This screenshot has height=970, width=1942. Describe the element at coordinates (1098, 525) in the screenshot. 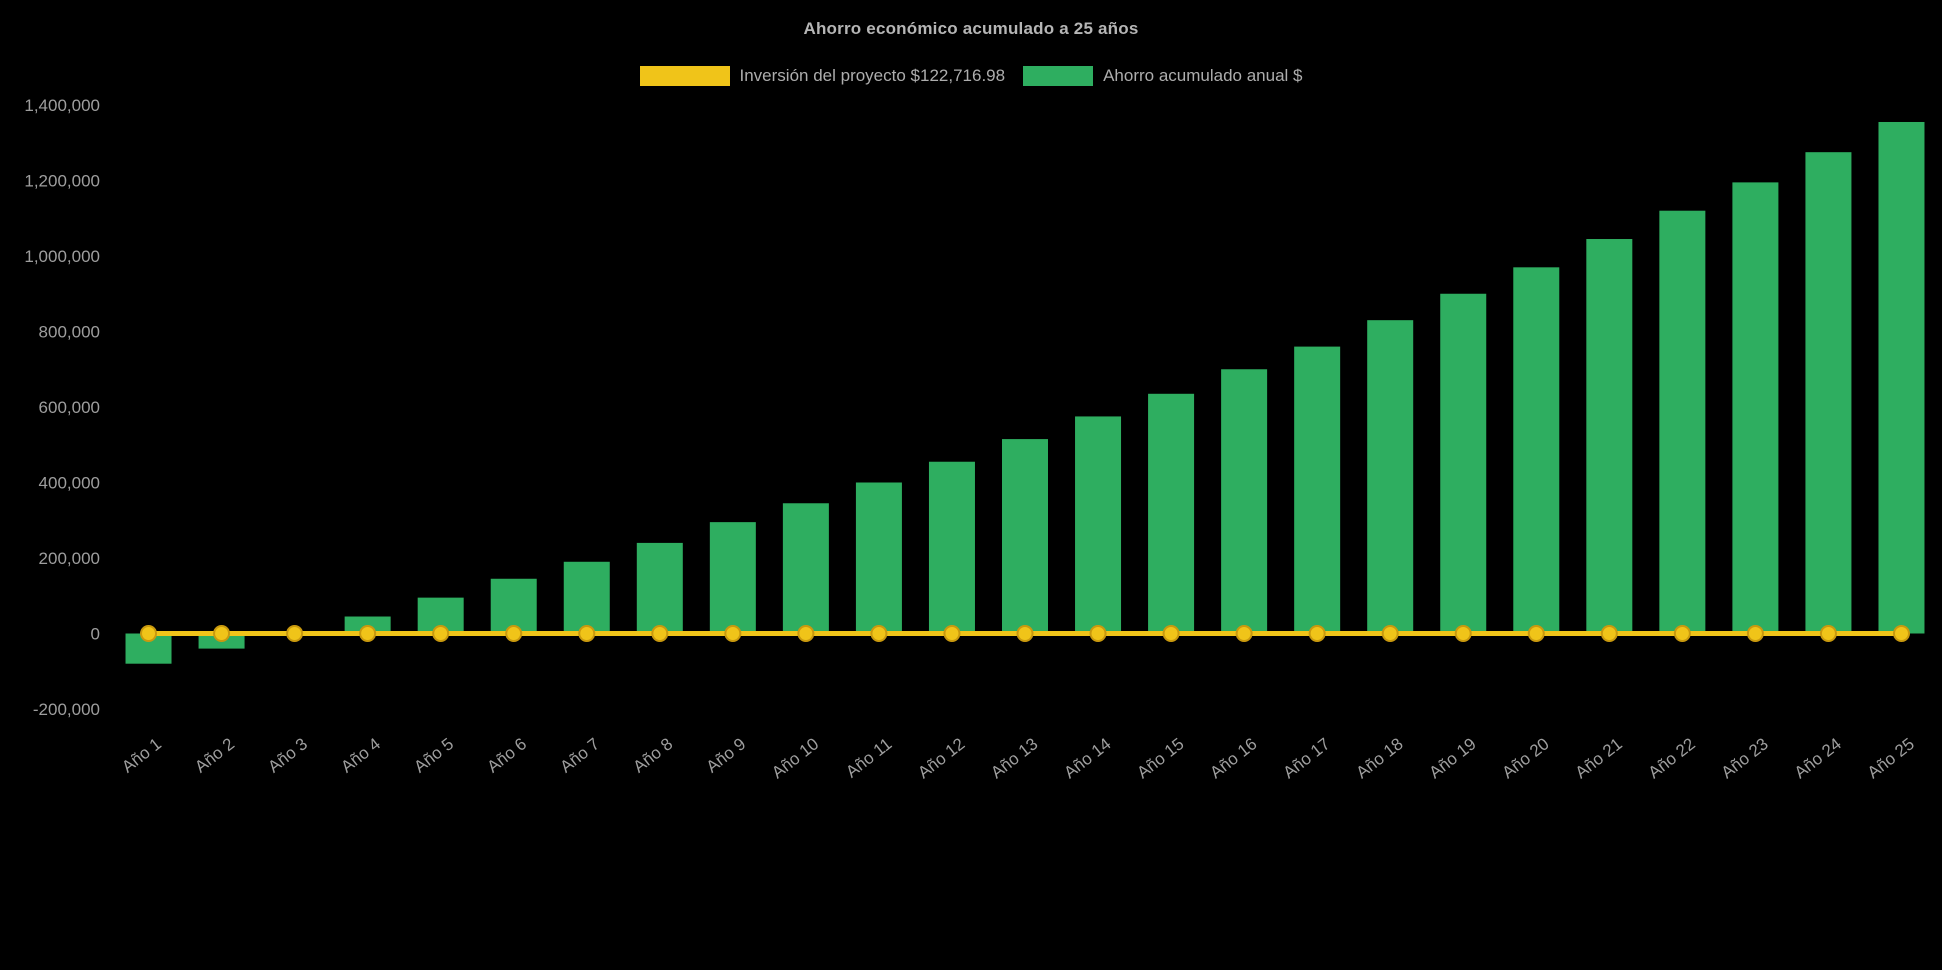

I see `bar-año-14` at that location.